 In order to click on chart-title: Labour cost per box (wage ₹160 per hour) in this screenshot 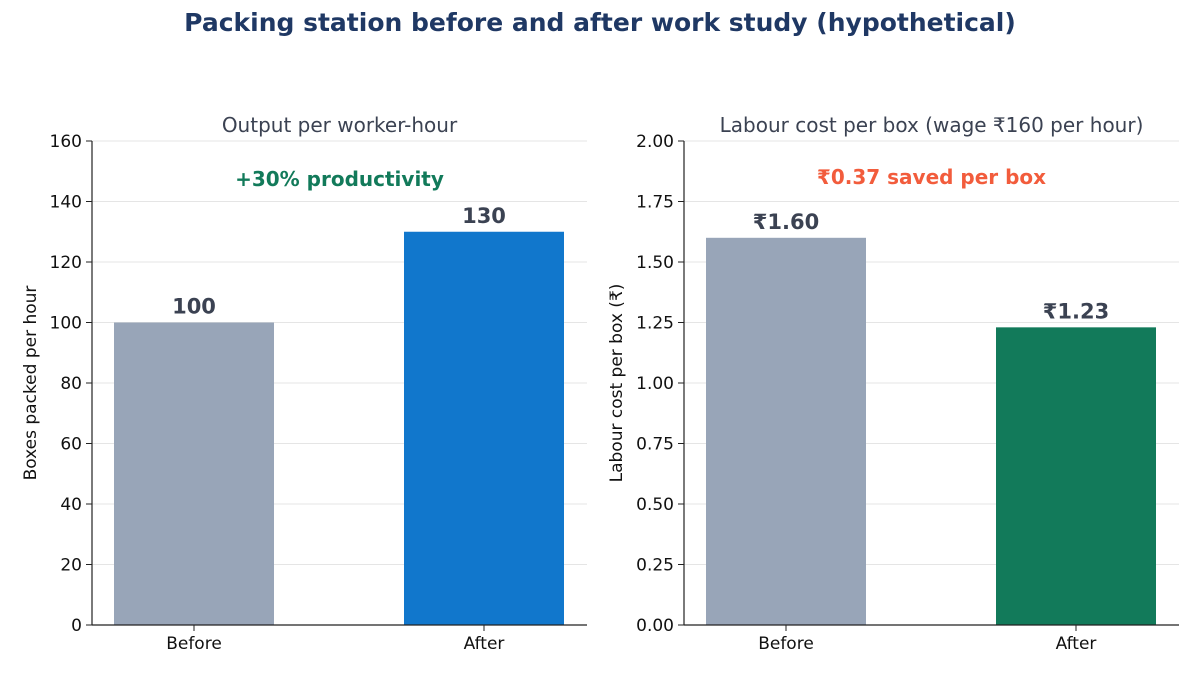, I will do `click(932, 125)`.